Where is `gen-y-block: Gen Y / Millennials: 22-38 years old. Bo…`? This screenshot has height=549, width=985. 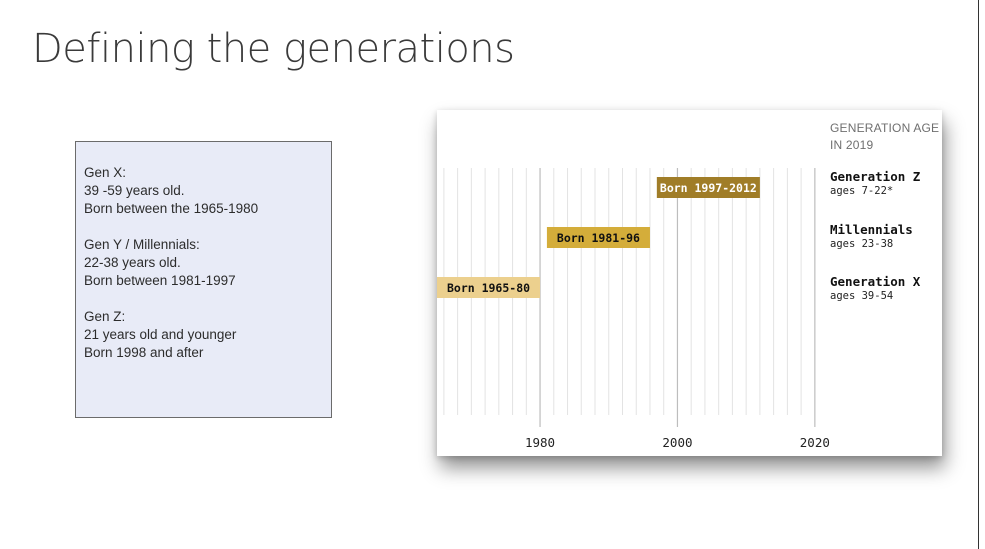
gen-y-block: Gen Y / Millennials: 22-38 years old. Bo… is located at coordinates (203, 263).